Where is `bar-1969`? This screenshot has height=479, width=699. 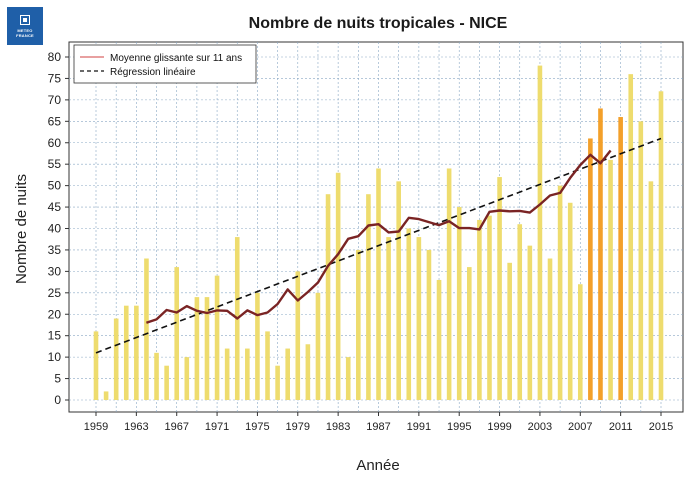 bar-1969 is located at coordinates (197, 348).